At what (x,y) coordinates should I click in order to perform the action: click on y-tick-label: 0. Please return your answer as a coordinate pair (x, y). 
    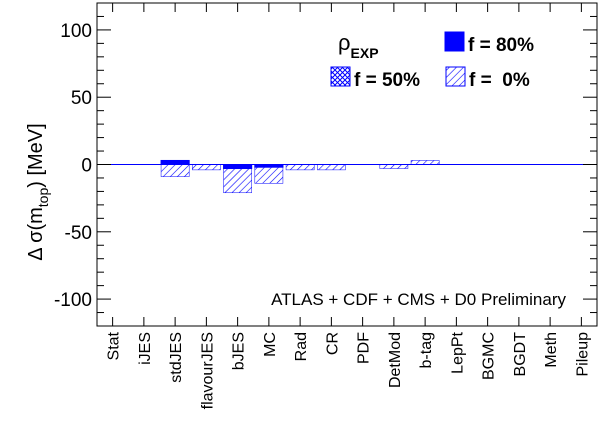
    Looking at the image, I should click on (86, 166).